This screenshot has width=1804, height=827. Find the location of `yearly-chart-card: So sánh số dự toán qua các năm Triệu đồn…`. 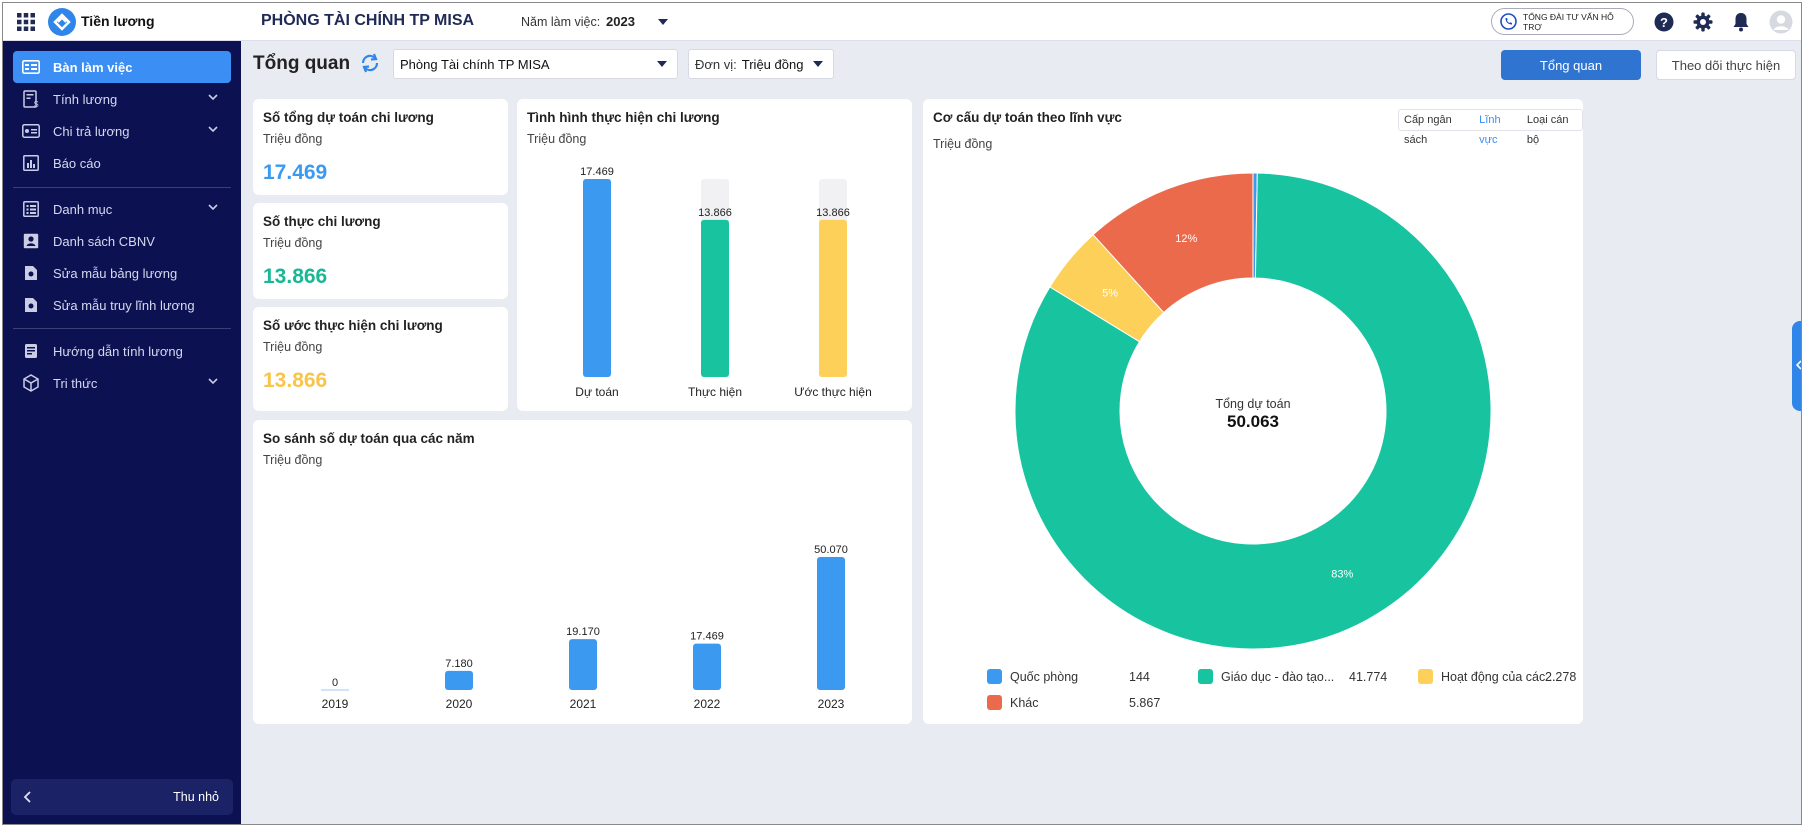

yearly-chart-card: So sánh số dự toán qua các năm Triệu đồn… is located at coordinates (582, 572).